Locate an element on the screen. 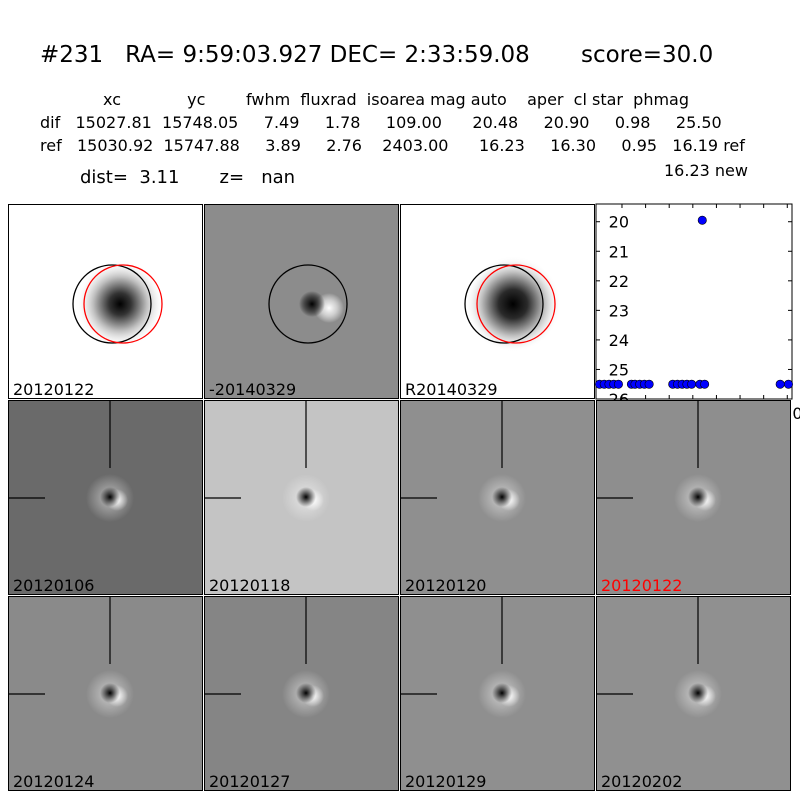 This screenshot has width=800, height=800. epoch-stamp: 20120120 is located at coordinates (497, 497).